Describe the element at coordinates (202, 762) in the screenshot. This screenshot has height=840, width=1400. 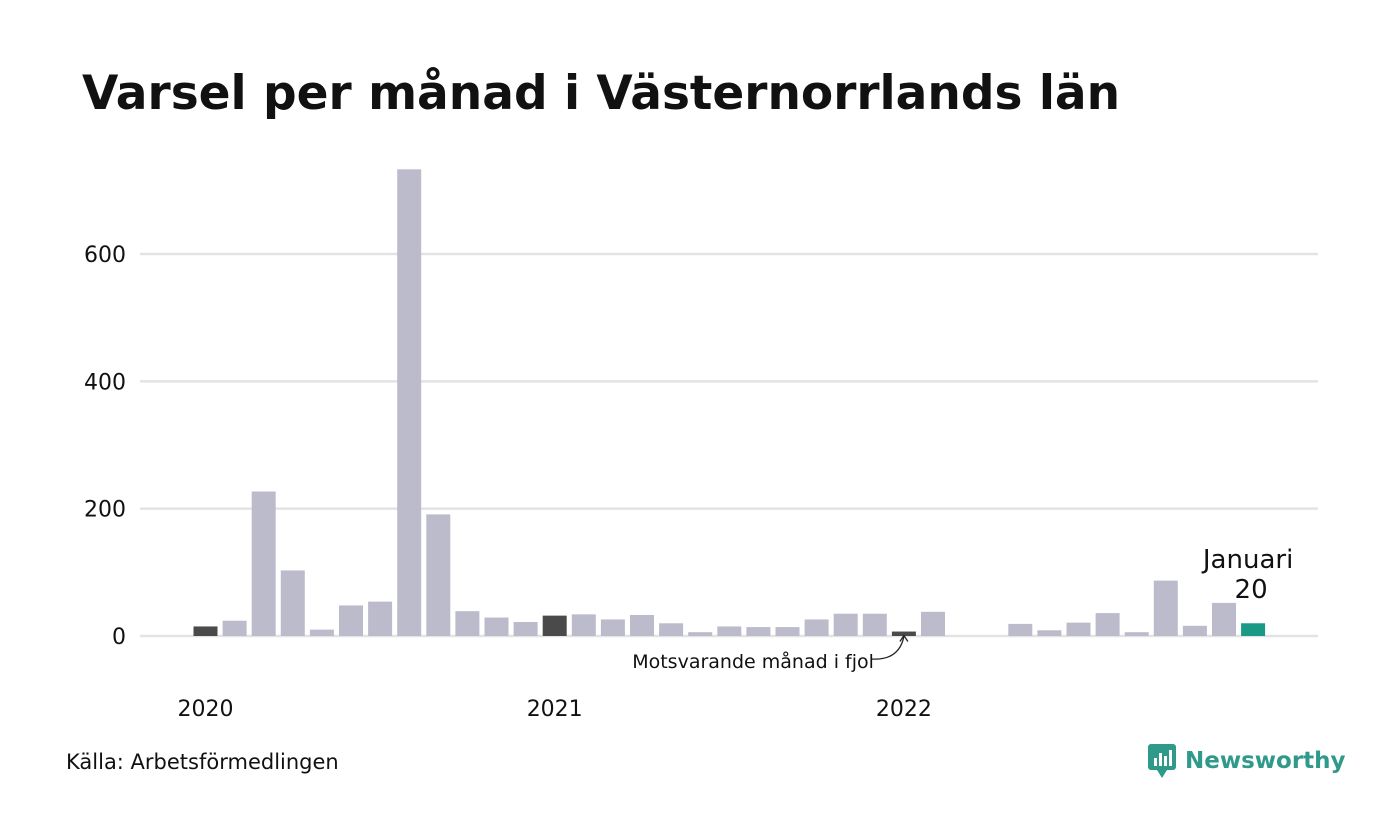
I see `source-label: Källa: Arbetsförmedlingen` at that location.